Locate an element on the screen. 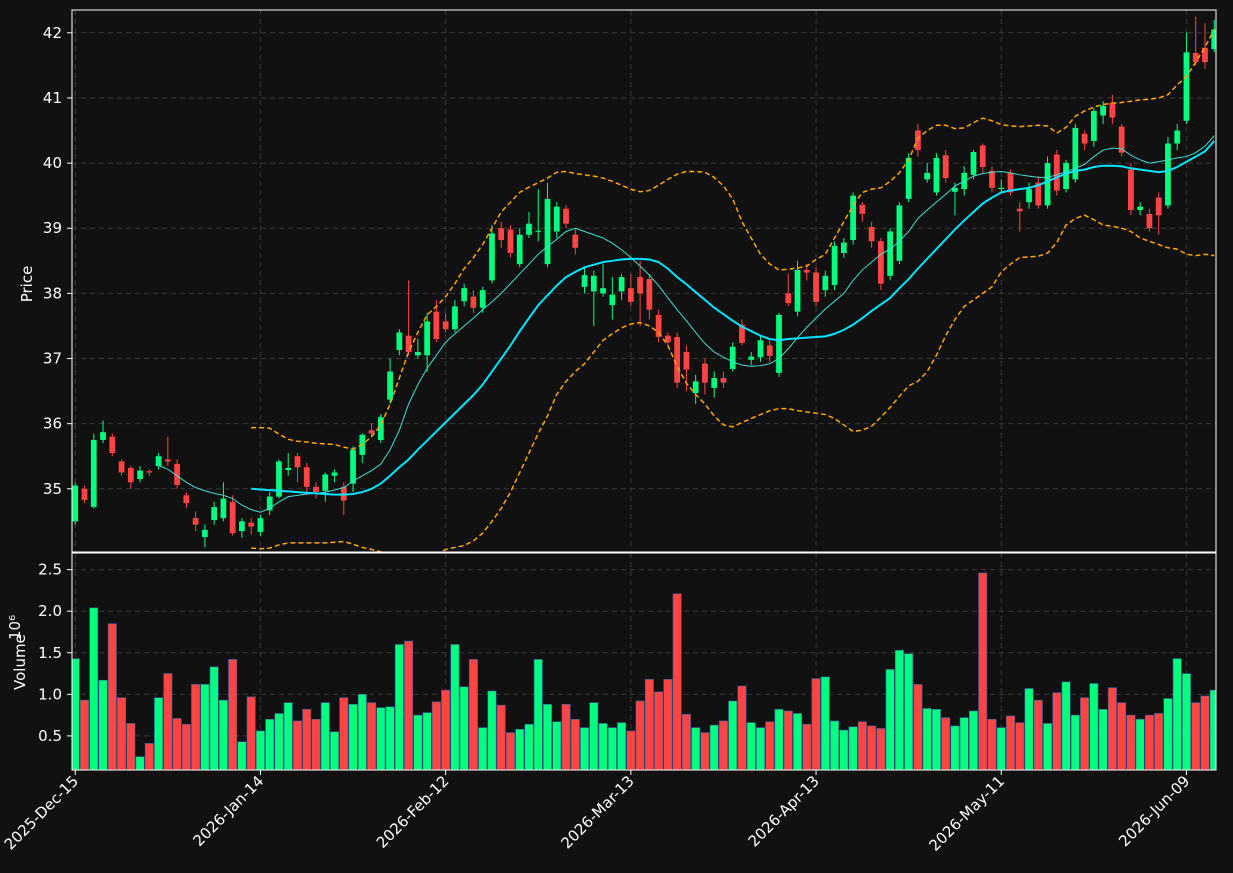  volume-axis-label: Volume is located at coordinates (20, 662).